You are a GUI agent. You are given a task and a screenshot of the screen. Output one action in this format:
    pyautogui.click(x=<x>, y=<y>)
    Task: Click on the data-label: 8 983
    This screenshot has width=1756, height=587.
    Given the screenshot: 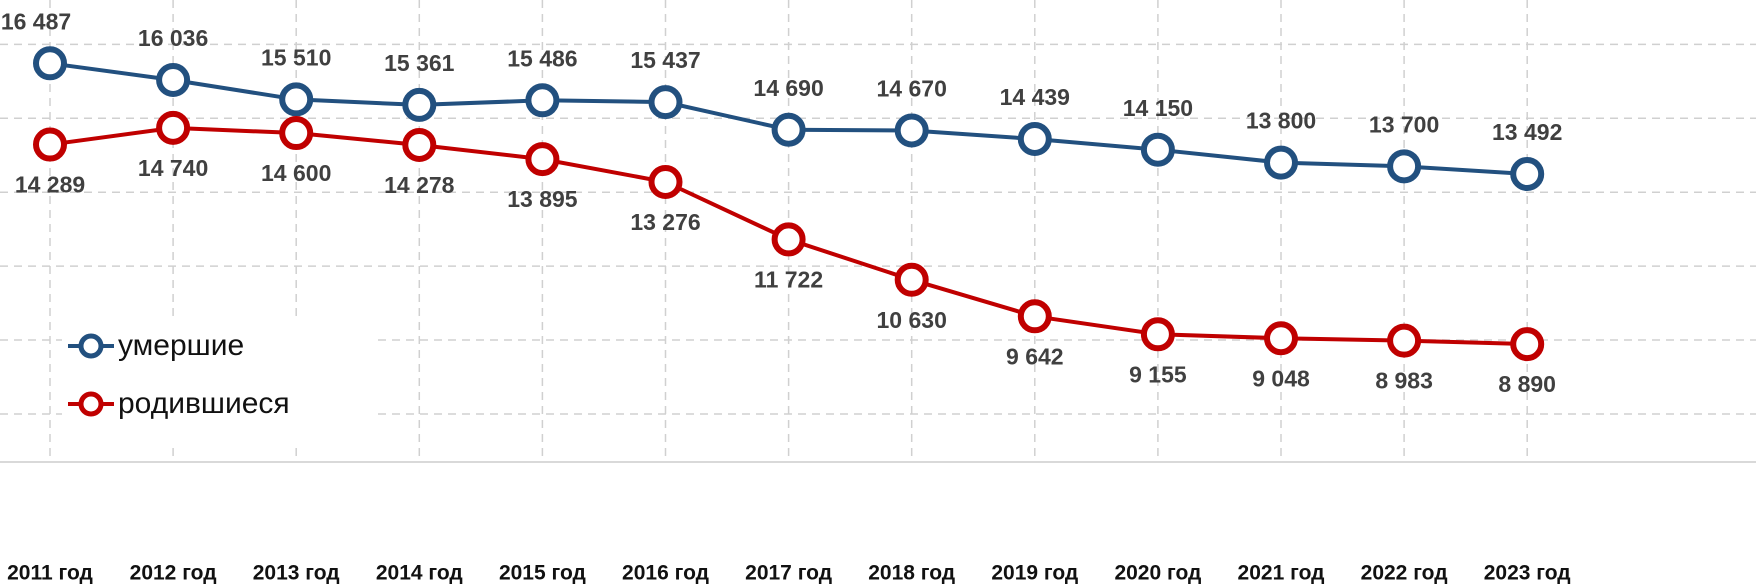 What is the action you would take?
    pyautogui.click(x=1404, y=381)
    